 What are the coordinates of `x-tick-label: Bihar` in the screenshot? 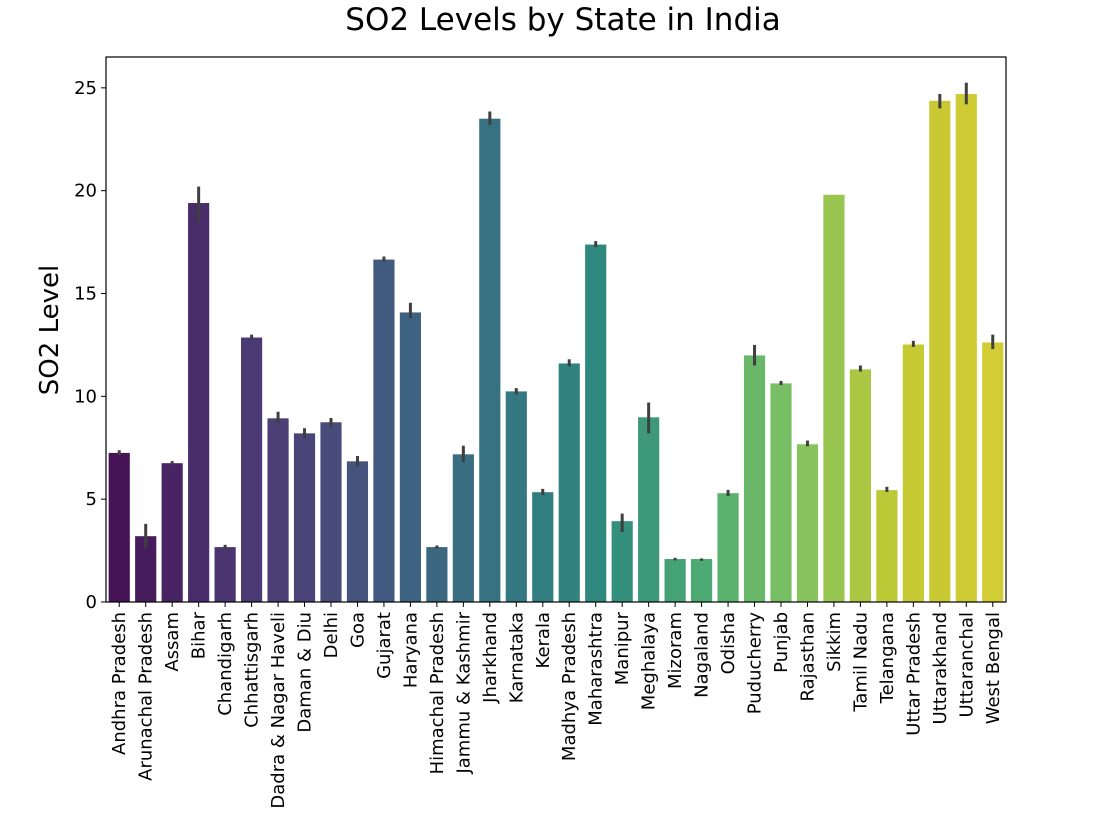 It's located at (199, 635).